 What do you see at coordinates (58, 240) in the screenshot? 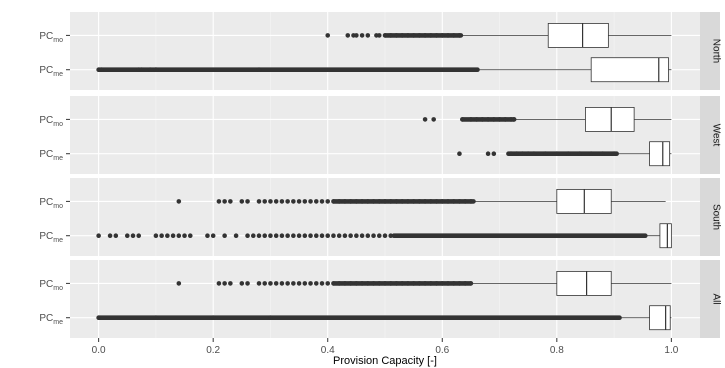
I see `category-label-sub: me` at bounding box center [58, 240].